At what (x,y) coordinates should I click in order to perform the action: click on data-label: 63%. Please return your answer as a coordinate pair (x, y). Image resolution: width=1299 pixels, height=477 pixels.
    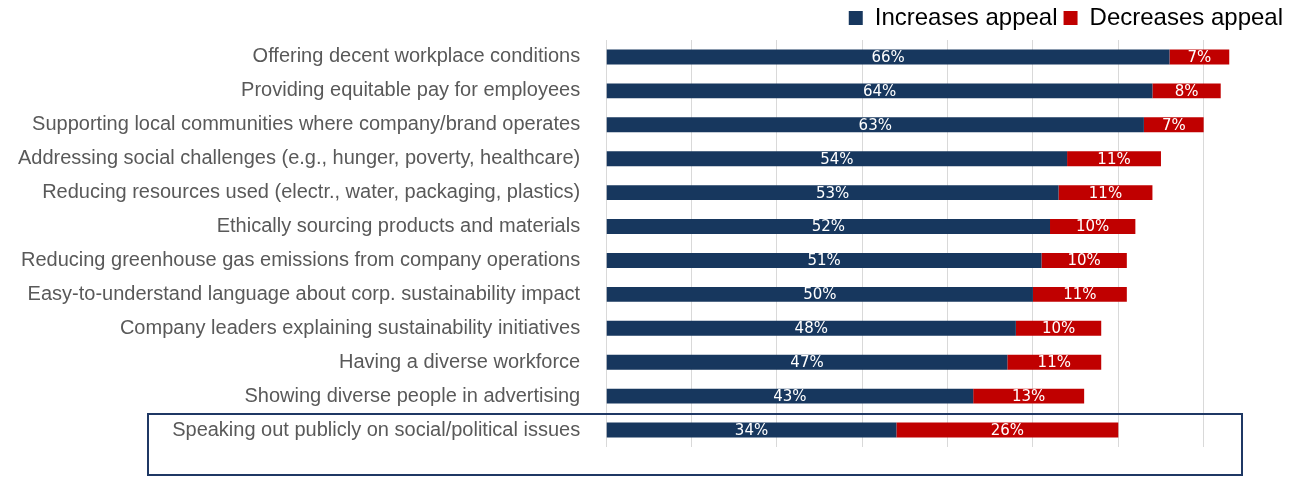
    Looking at the image, I should click on (875, 124).